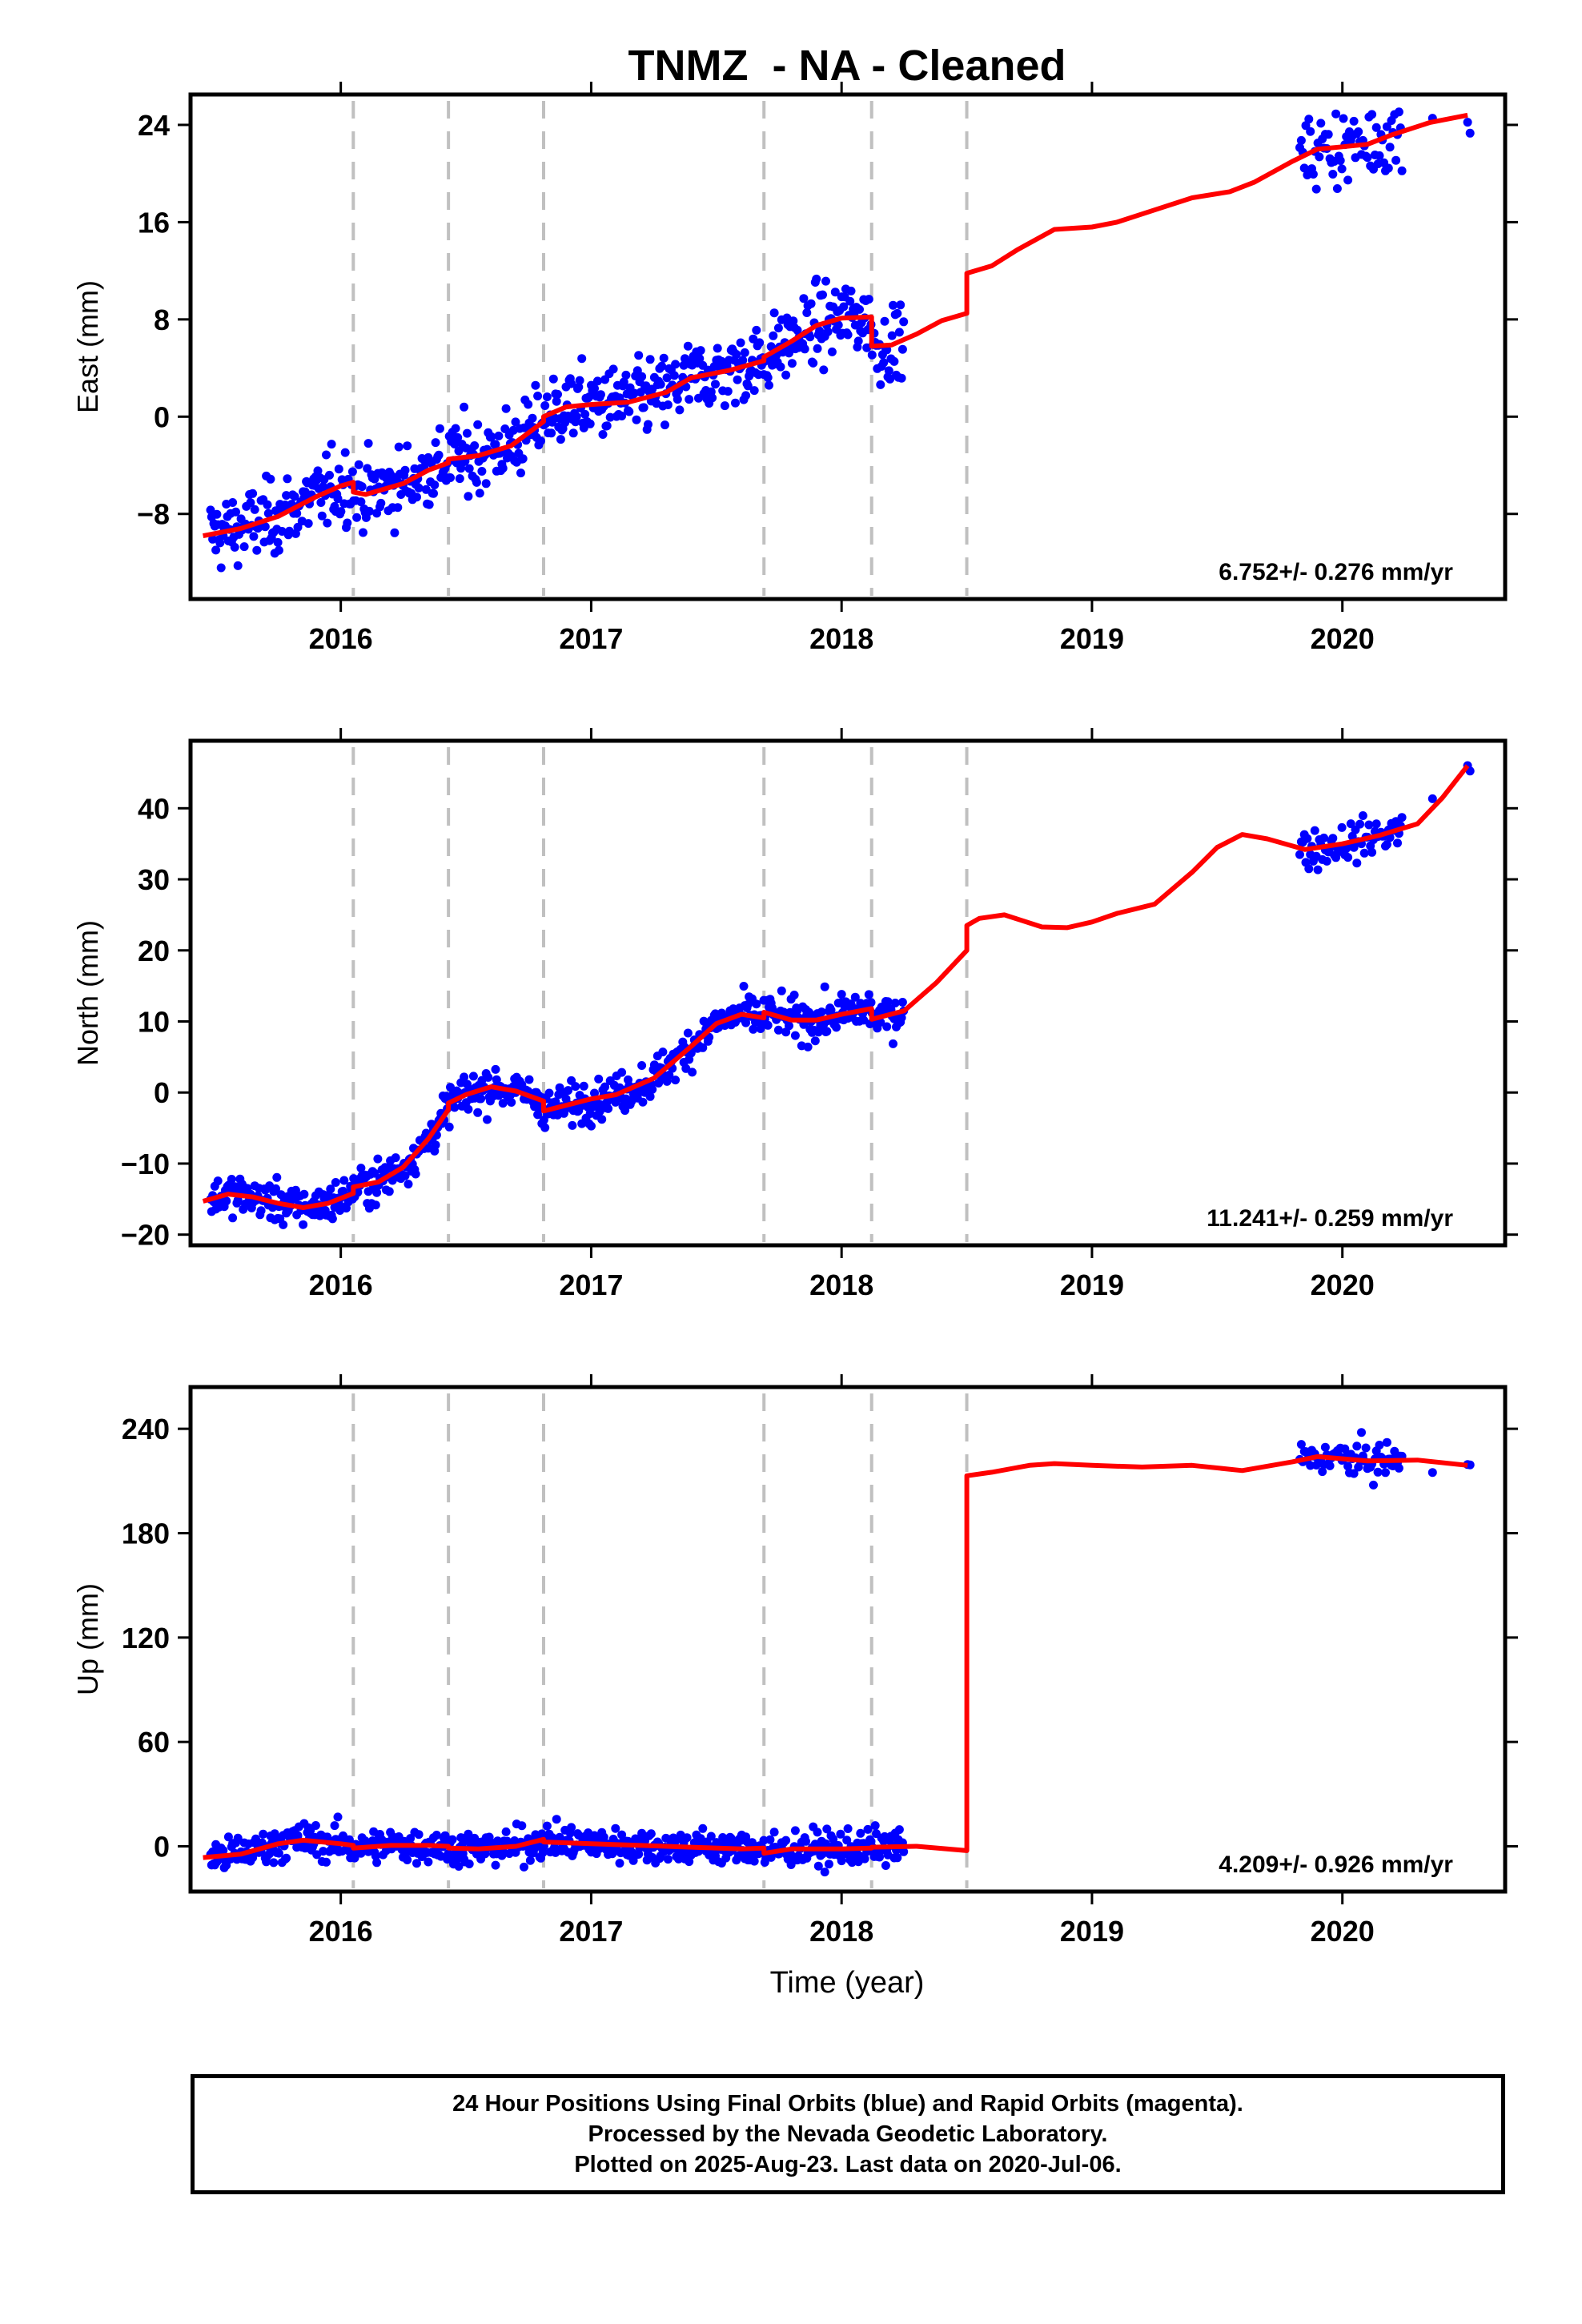 This screenshot has width=1582, height=2324. I want to click on east-y-tick-label: 0, so click(162, 416).